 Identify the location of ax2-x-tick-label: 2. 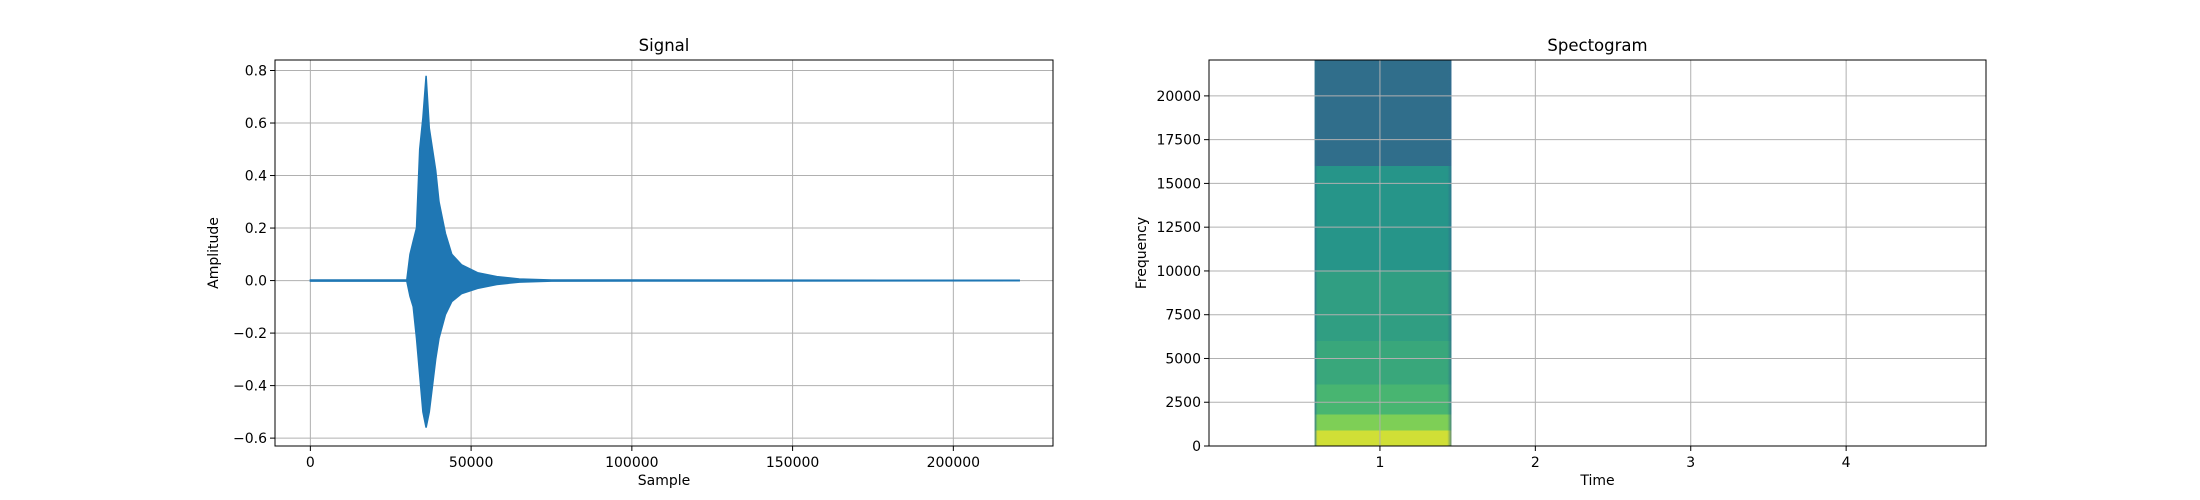
(1535, 463).